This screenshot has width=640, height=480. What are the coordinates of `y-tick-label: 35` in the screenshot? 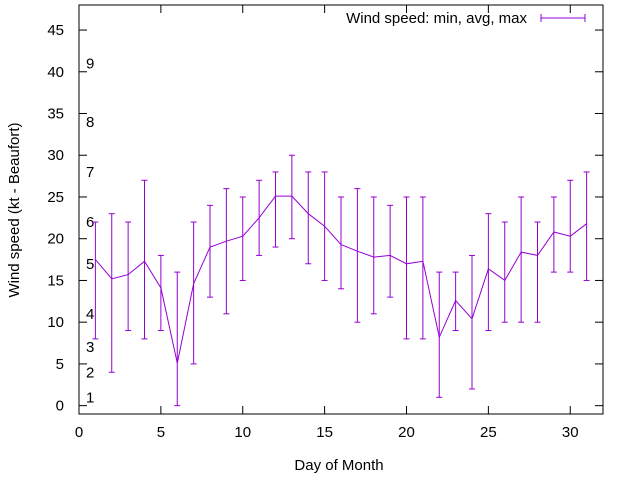 It's located at (55, 114).